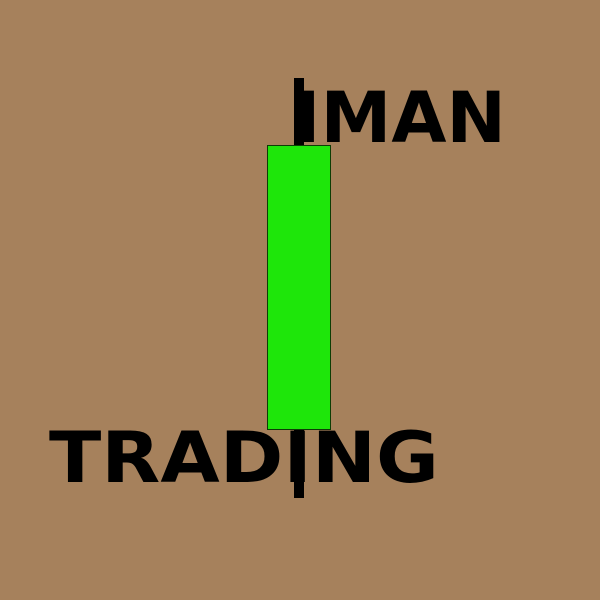 Image resolution: width=600 pixels, height=600 pixels. I want to click on logo-word-trading: TRADING, so click(244, 458).